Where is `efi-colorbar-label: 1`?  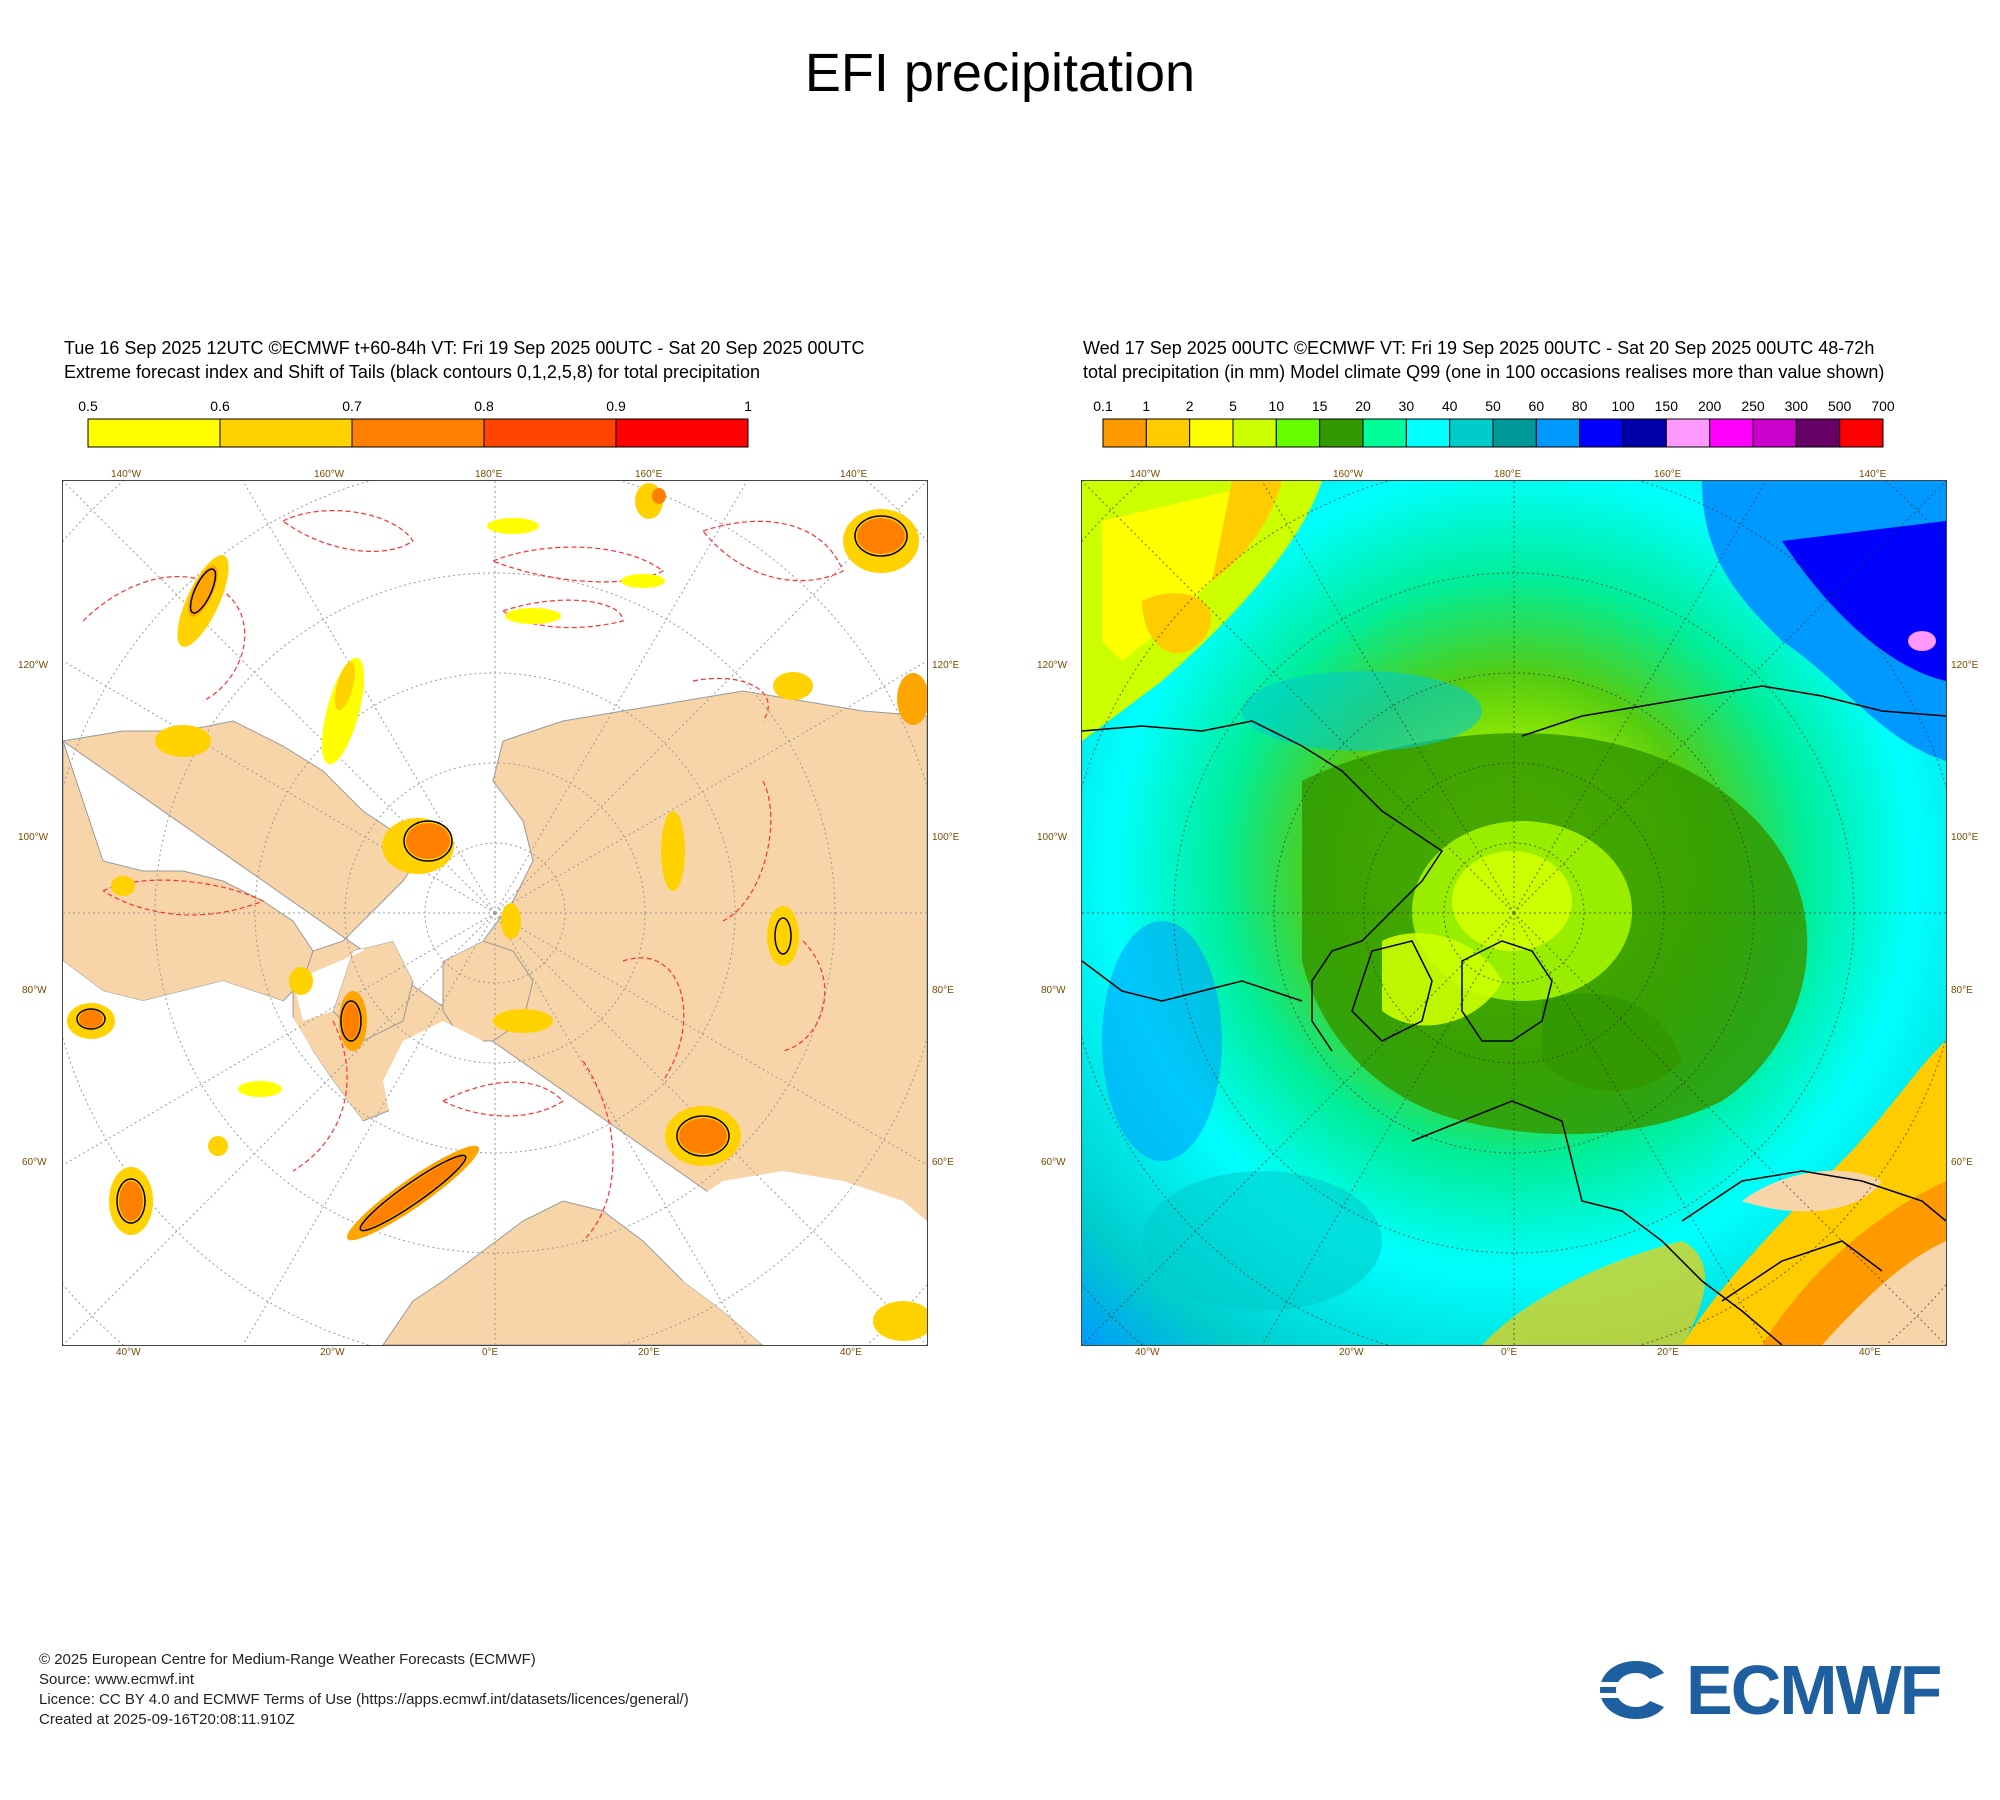
efi-colorbar-label: 1 is located at coordinates (748, 406).